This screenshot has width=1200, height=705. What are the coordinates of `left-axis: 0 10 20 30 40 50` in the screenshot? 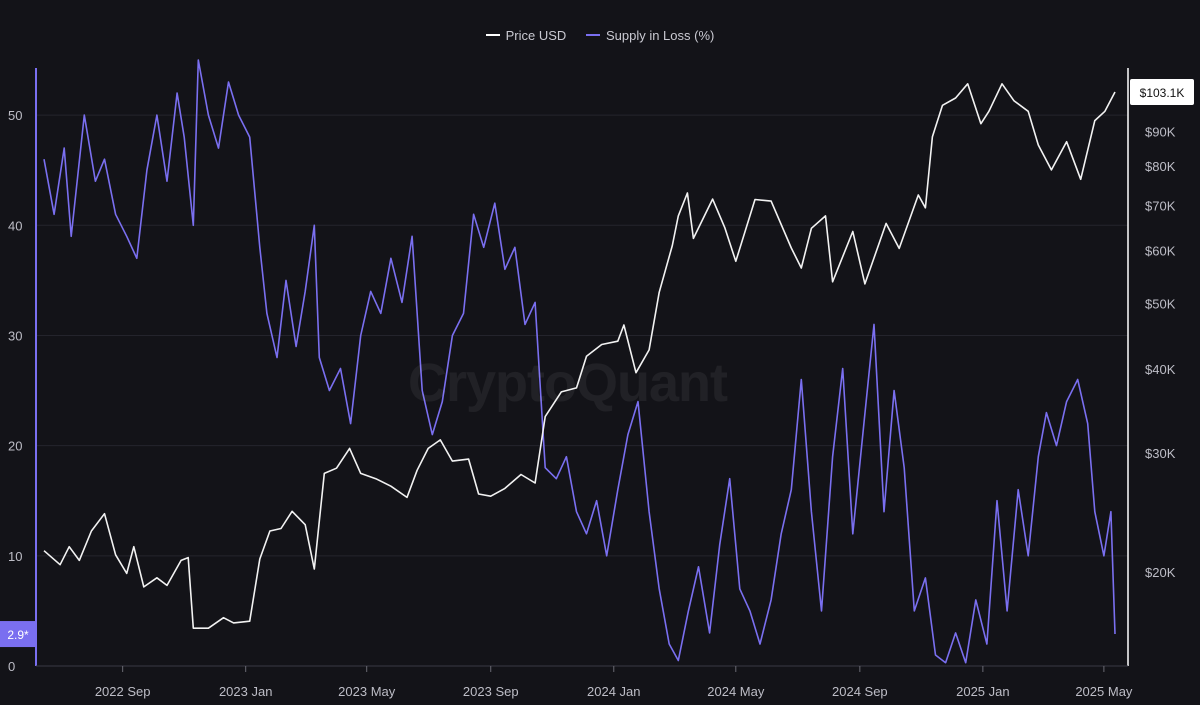 It's located at (22, 371).